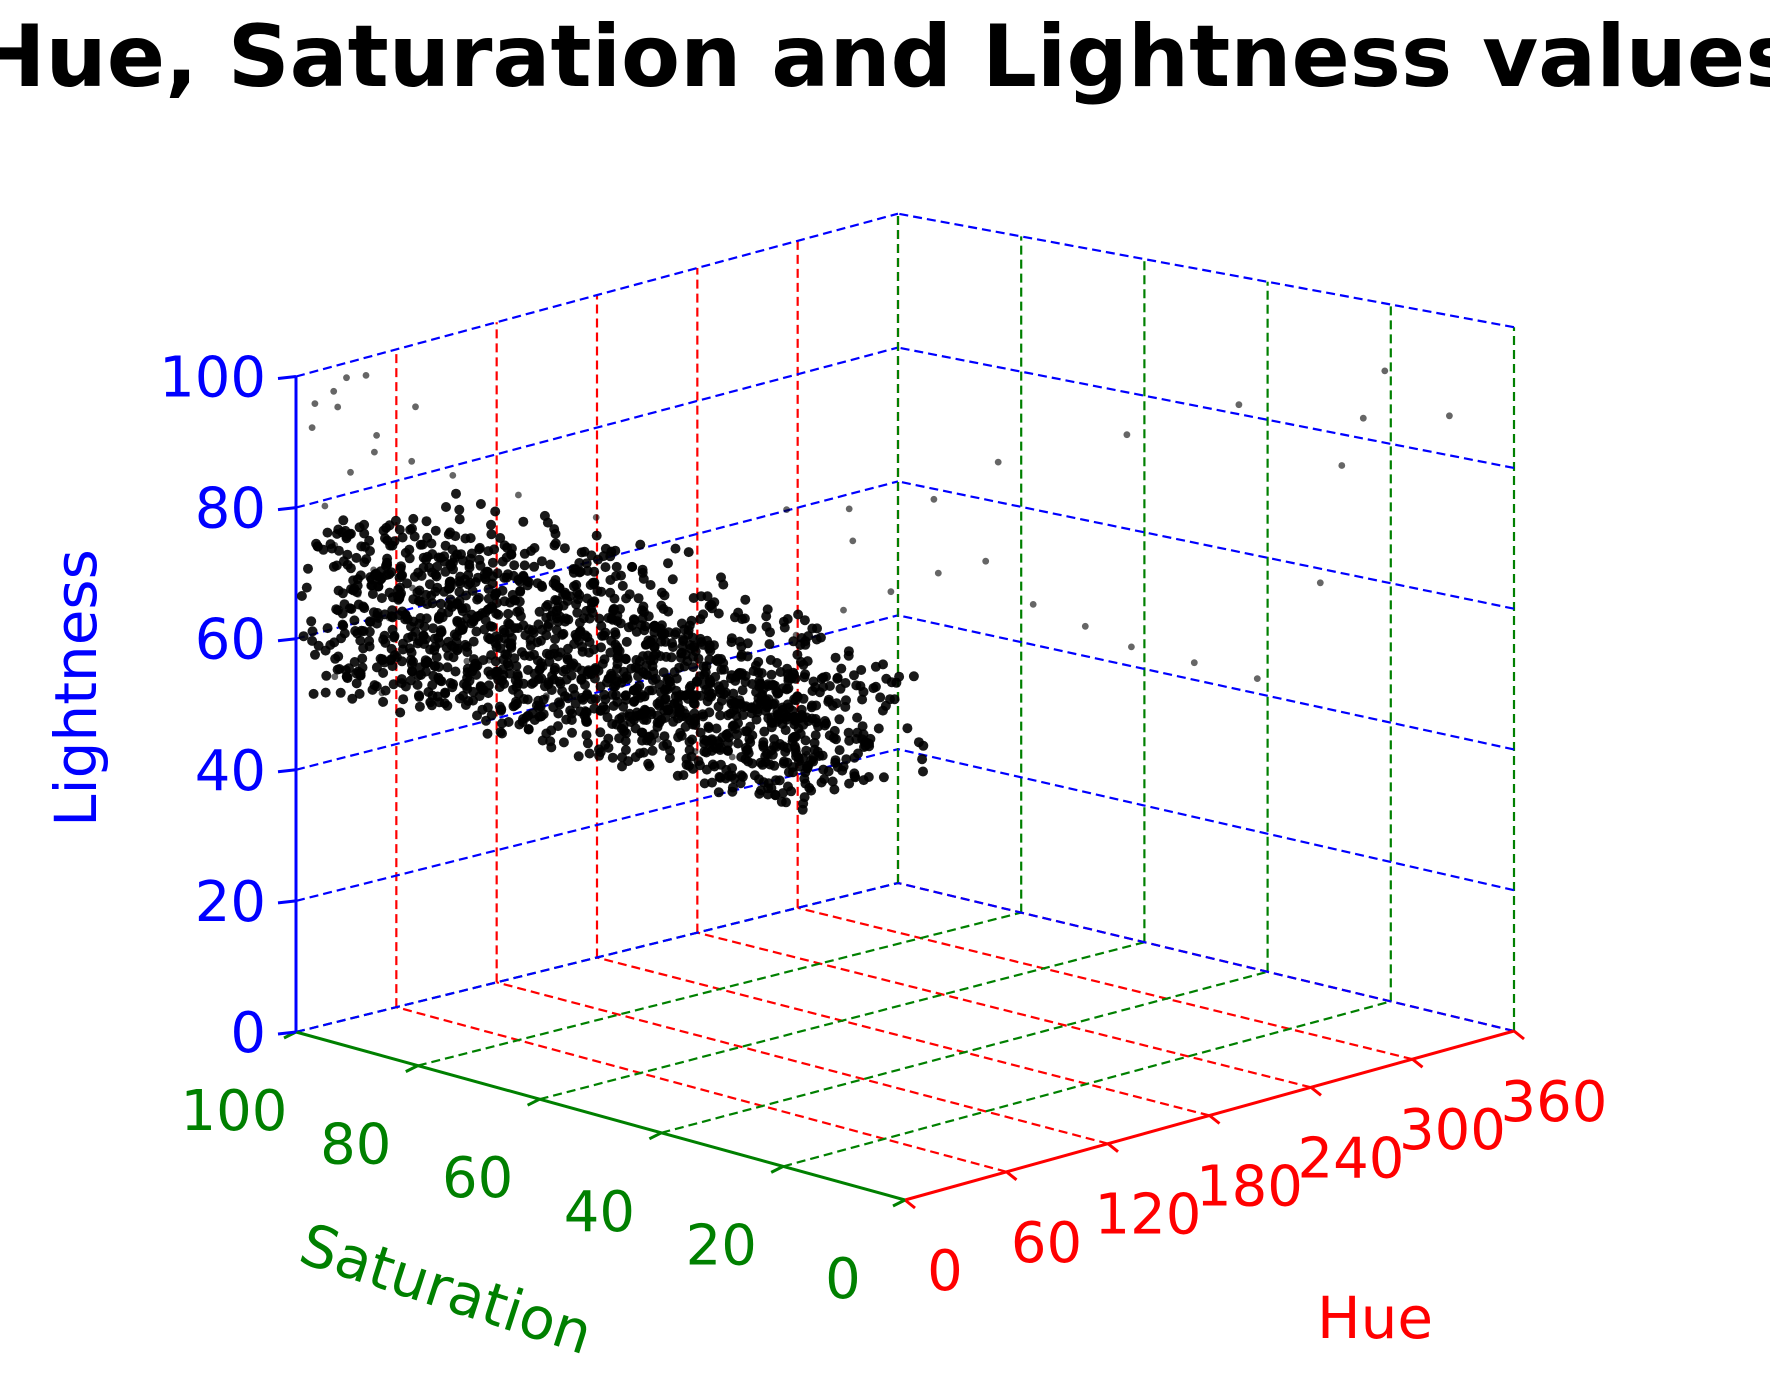 Image resolution: width=1770 pixels, height=1380 pixels. Describe the element at coordinates (945, 1271) in the screenshot. I see `hue-tick-label: 0` at that location.